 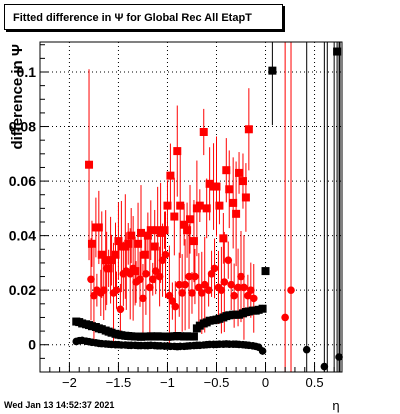 What do you see at coordinates (69, 382) in the screenshot?
I see `x-tick-label: −2` at bounding box center [69, 382].